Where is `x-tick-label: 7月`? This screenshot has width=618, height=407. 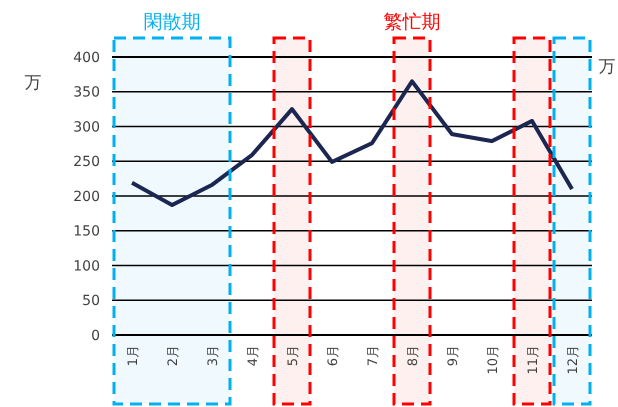
x-tick-label: 7月 is located at coordinates (373, 355).